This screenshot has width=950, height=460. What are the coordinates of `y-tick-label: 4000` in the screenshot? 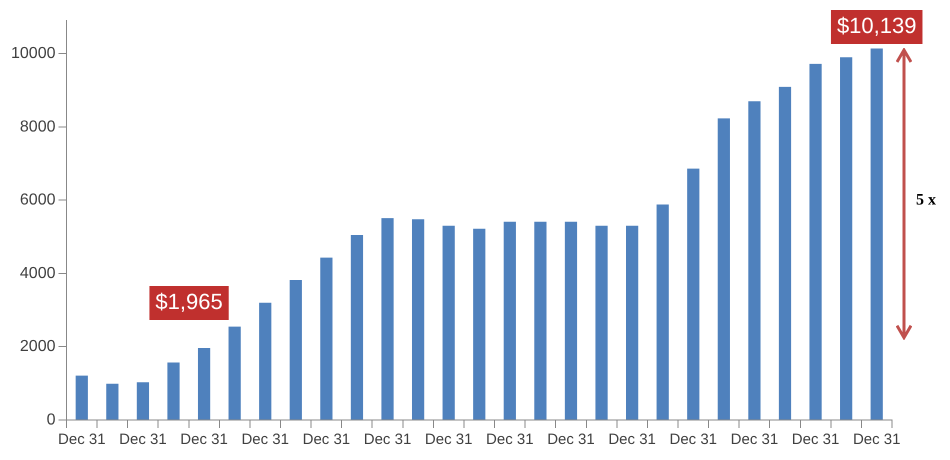 It's located at (38, 273).